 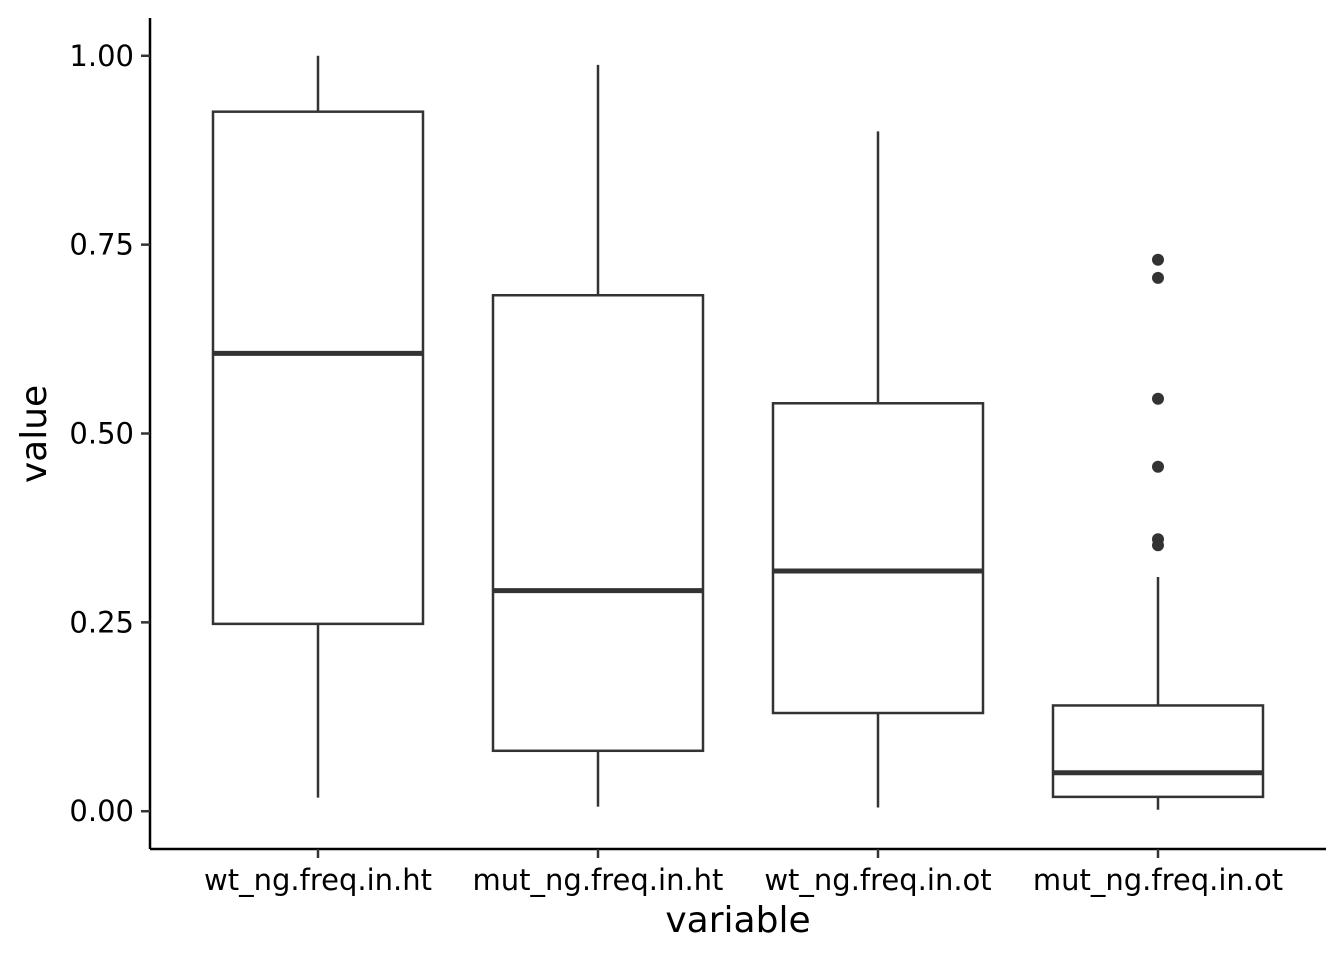 I want to click on x-tick-label: wt_ng.freq.in.ot, so click(x=877, y=880).